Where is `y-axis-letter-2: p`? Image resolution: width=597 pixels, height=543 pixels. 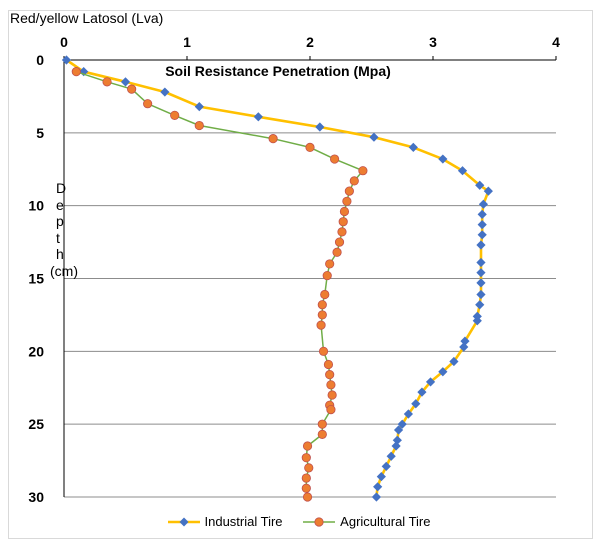
y-axis-letter-2: p is located at coordinates (60, 221).